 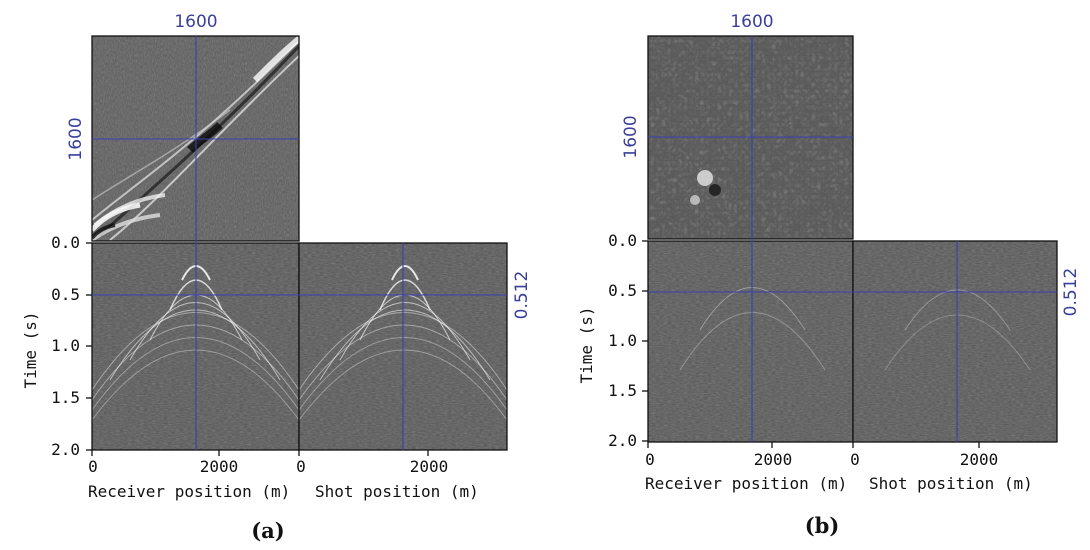 I want to click on panel-b-receiver-gather, so click(x=750, y=341).